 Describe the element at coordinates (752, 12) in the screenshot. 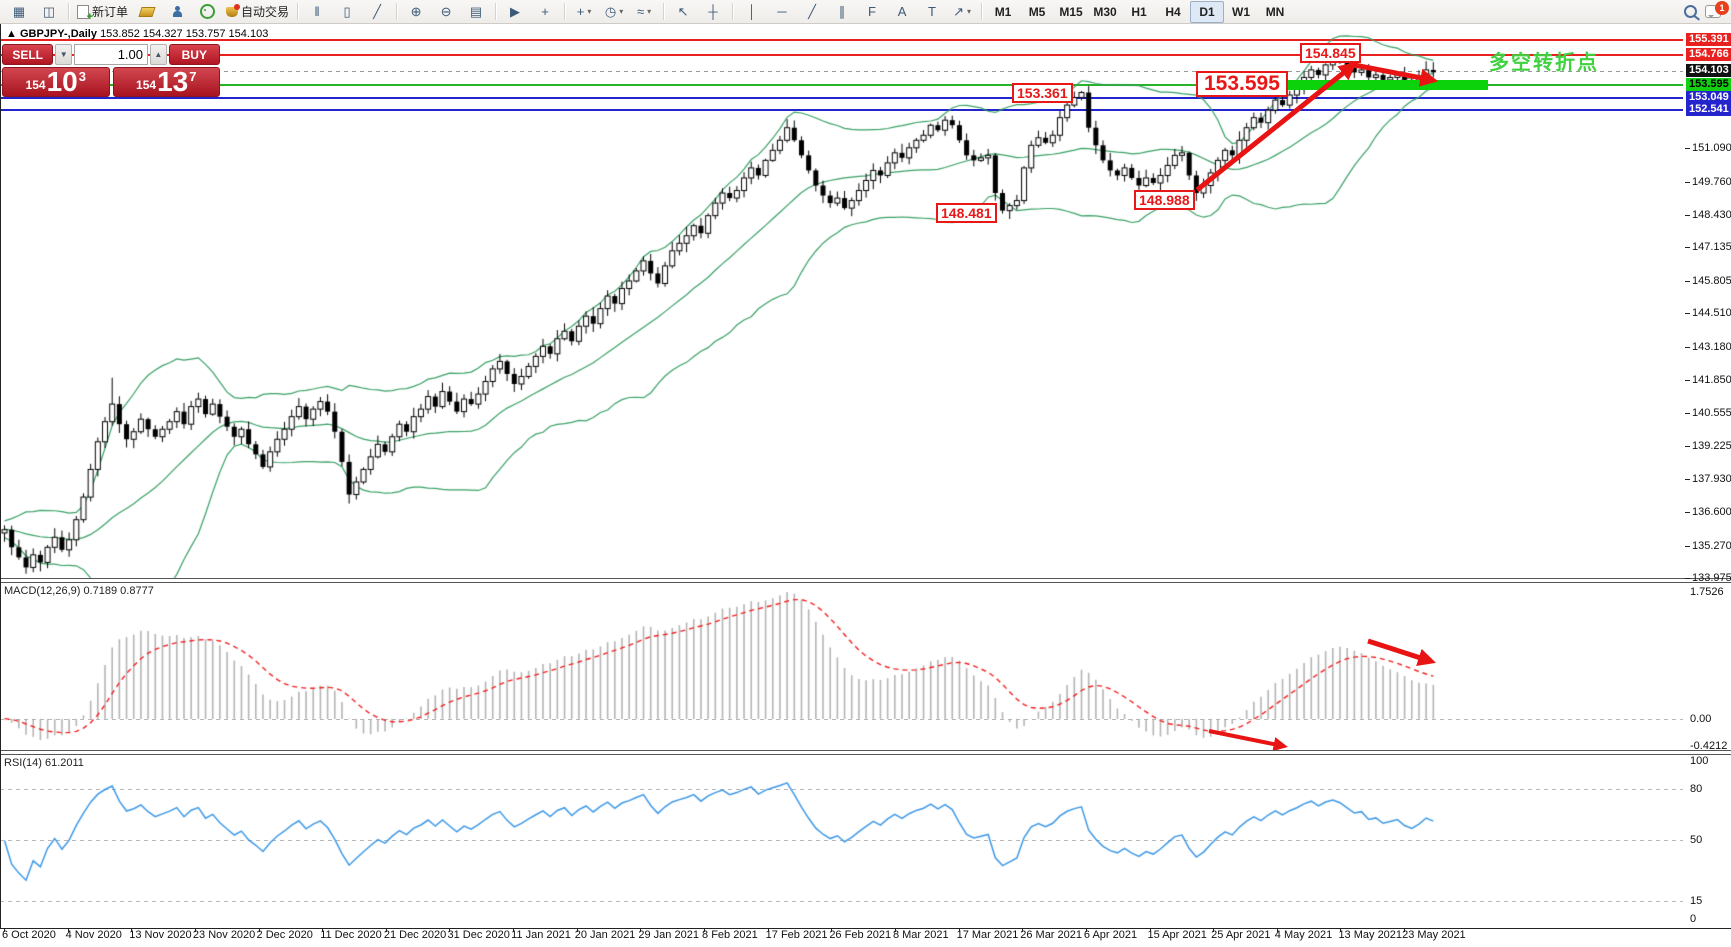

I see `vertical-line-button: │` at that location.